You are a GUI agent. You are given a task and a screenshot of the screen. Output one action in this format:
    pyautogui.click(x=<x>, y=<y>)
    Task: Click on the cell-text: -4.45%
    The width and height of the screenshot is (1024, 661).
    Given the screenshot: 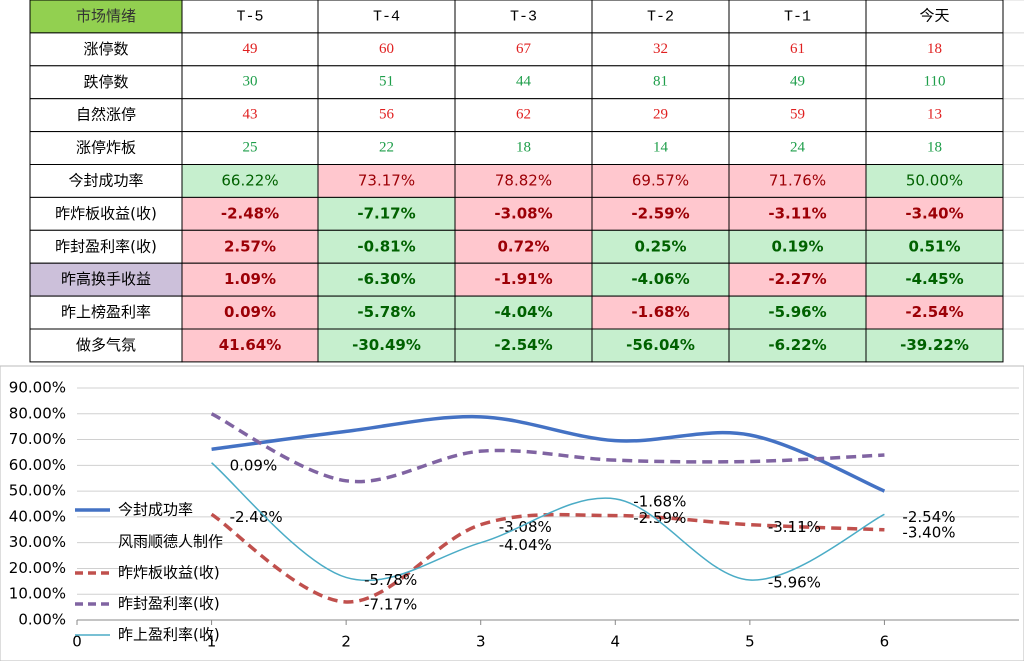 What is the action you would take?
    pyautogui.click(x=934, y=279)
    